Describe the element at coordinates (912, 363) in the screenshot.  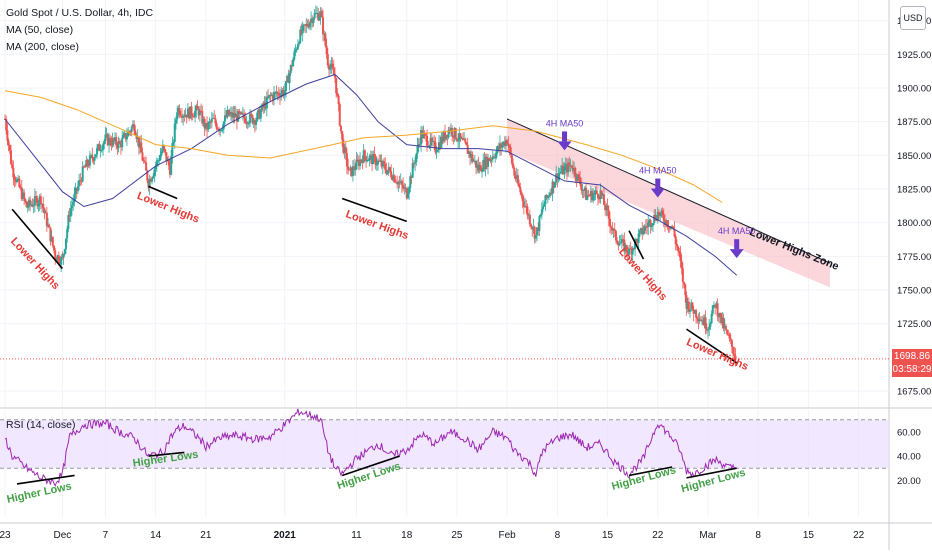
I see `last-price-badge: 1698.86 03:58:29` at that location.